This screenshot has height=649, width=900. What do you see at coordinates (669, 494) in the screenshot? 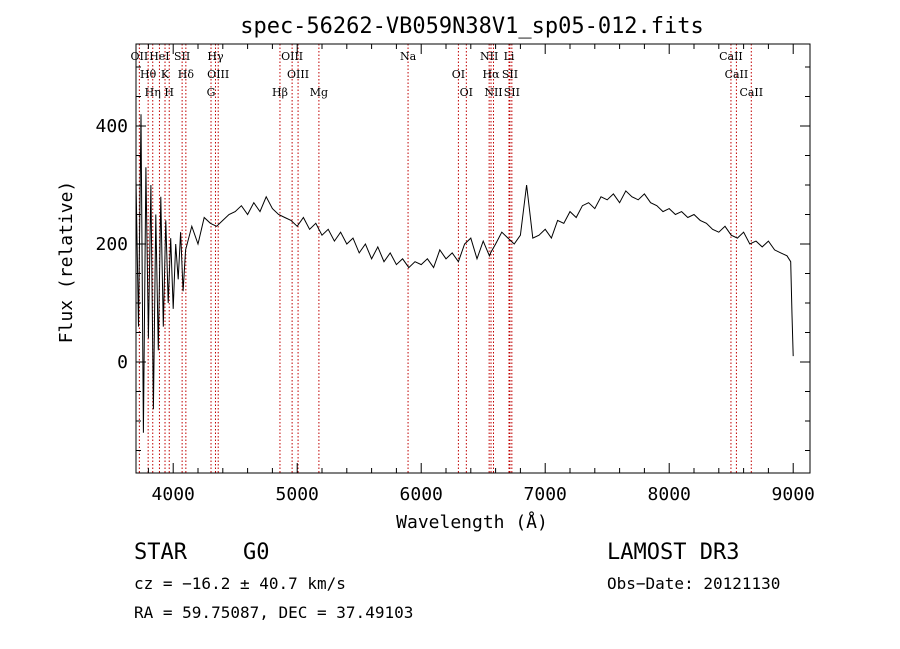
I see `x-tick-label: 8000` at bounding box center [669, 494].